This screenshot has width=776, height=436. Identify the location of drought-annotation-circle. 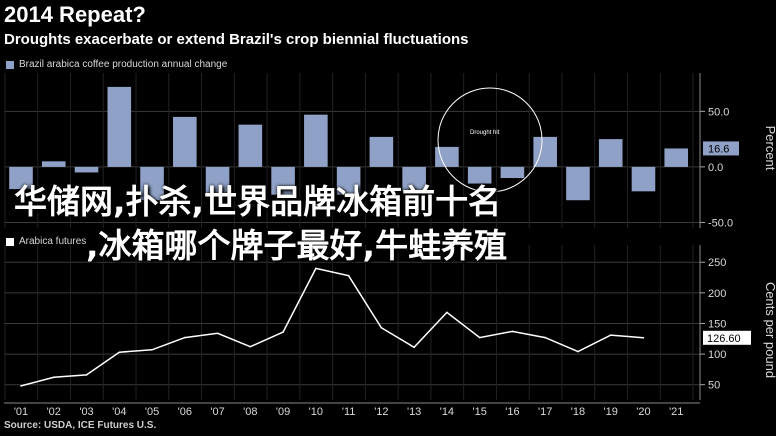
(490, 140).